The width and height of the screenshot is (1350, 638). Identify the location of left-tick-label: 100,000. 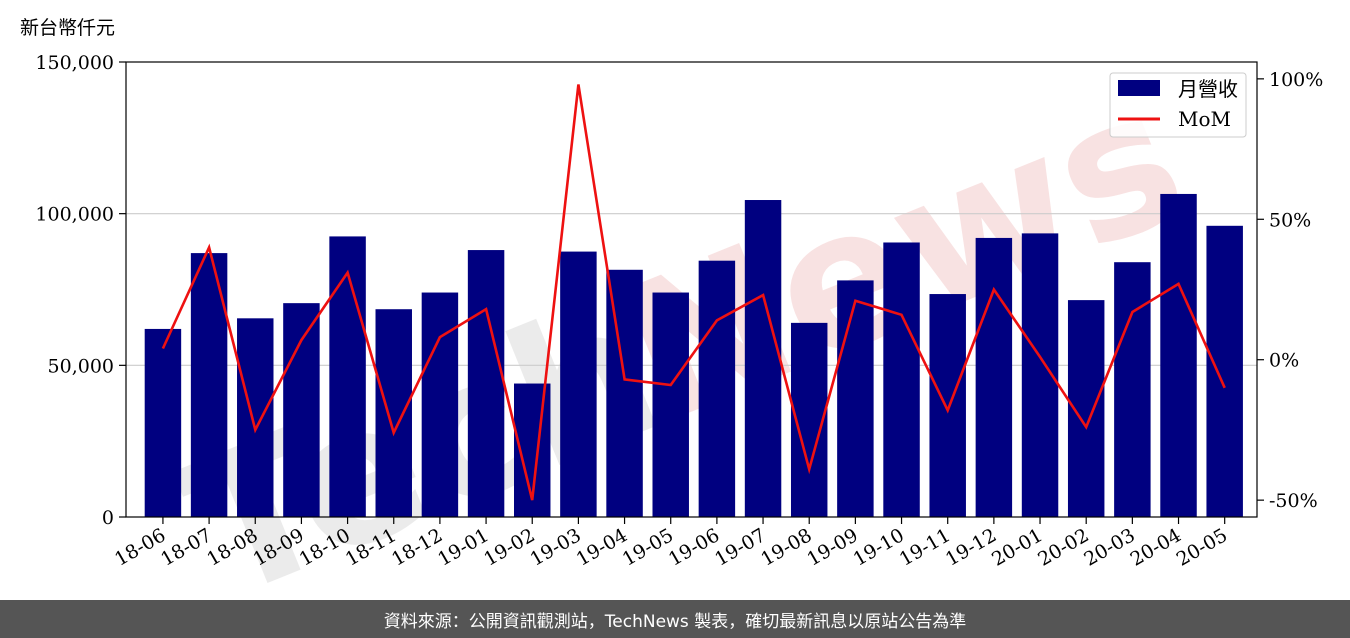
(74, 215).